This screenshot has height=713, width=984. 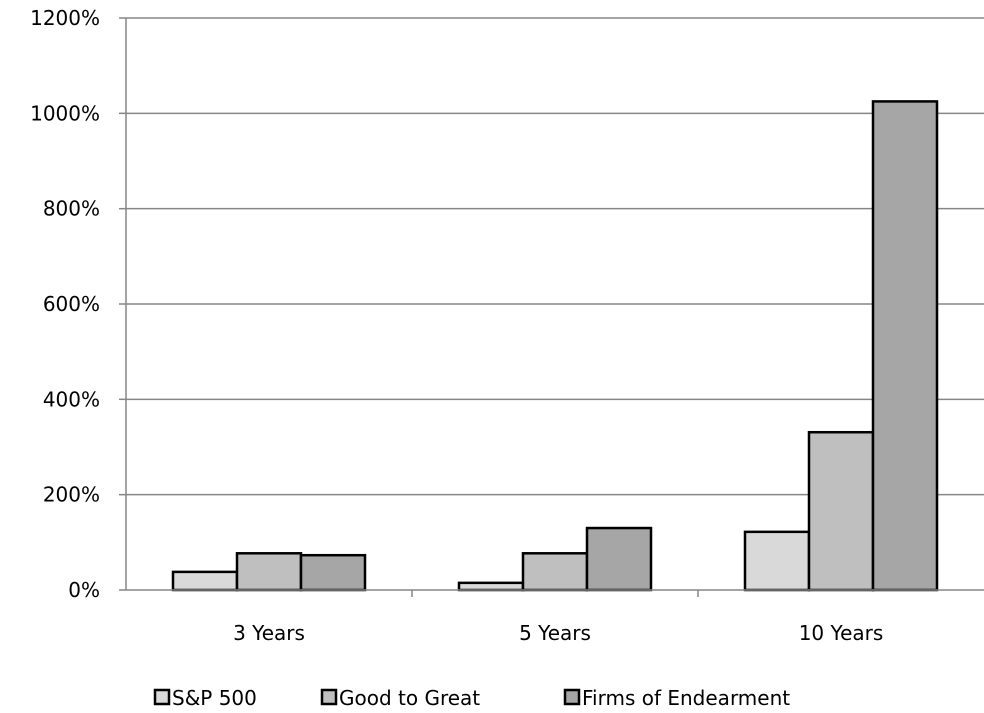 I want to click on legend-label: Good to Great, so click(x=409, y=698).